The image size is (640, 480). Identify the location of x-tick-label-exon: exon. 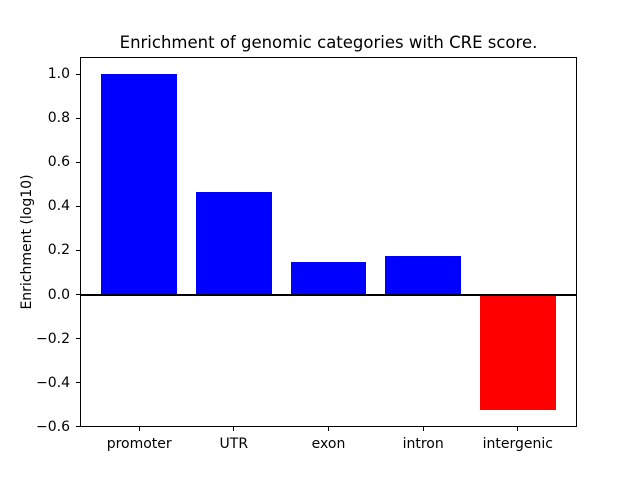
(328, 444).